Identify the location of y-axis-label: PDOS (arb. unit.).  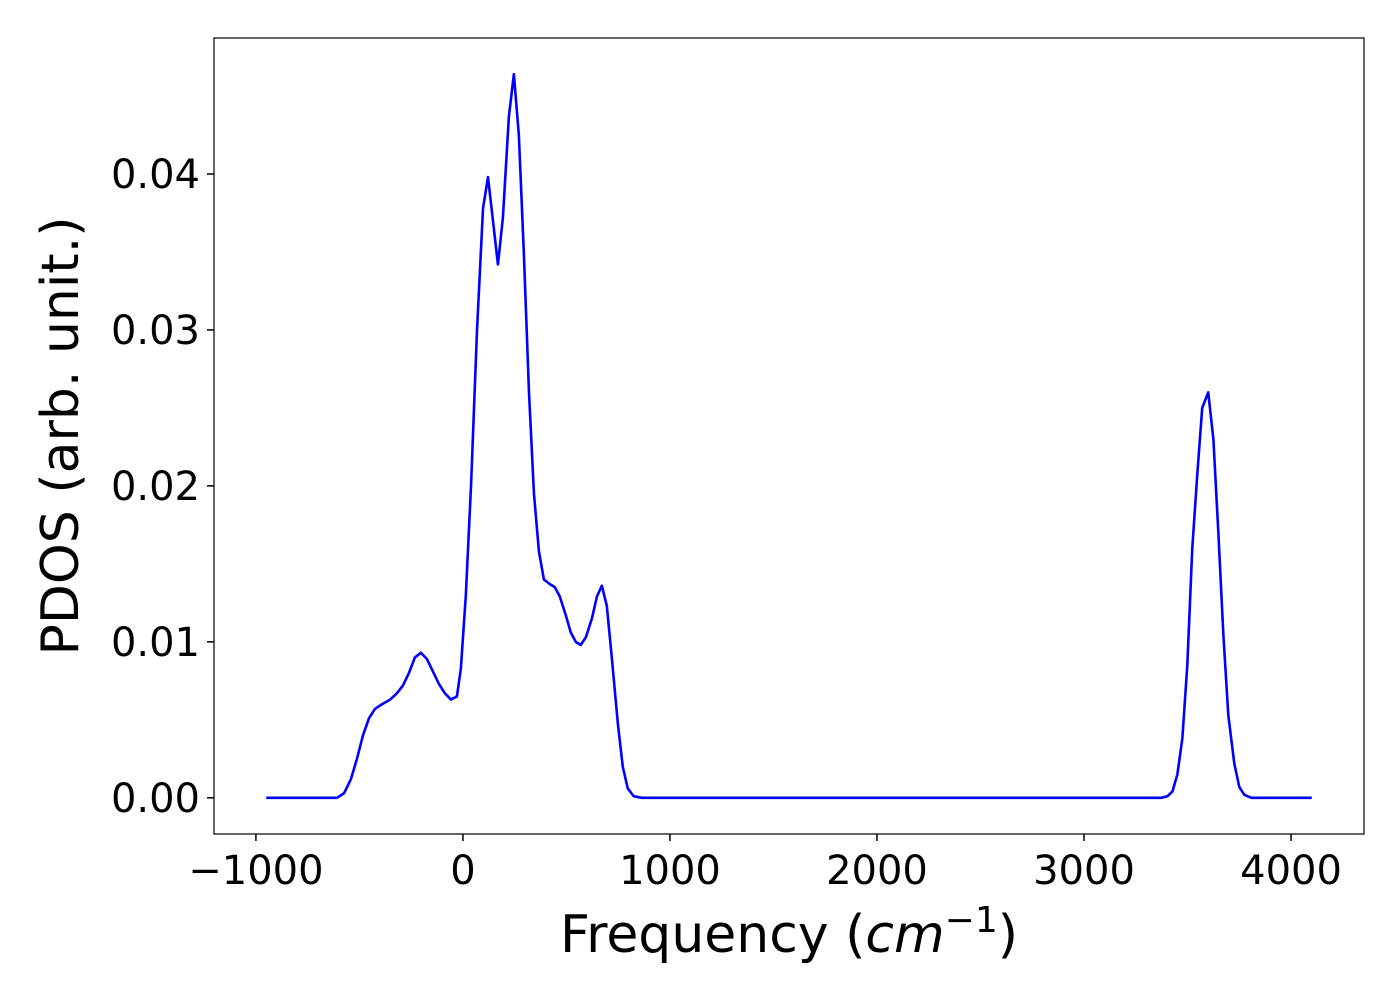
(61, 435).